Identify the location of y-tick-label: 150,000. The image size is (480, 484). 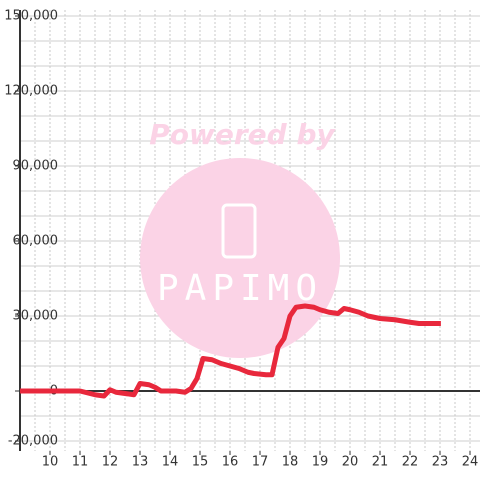
(31, 16).